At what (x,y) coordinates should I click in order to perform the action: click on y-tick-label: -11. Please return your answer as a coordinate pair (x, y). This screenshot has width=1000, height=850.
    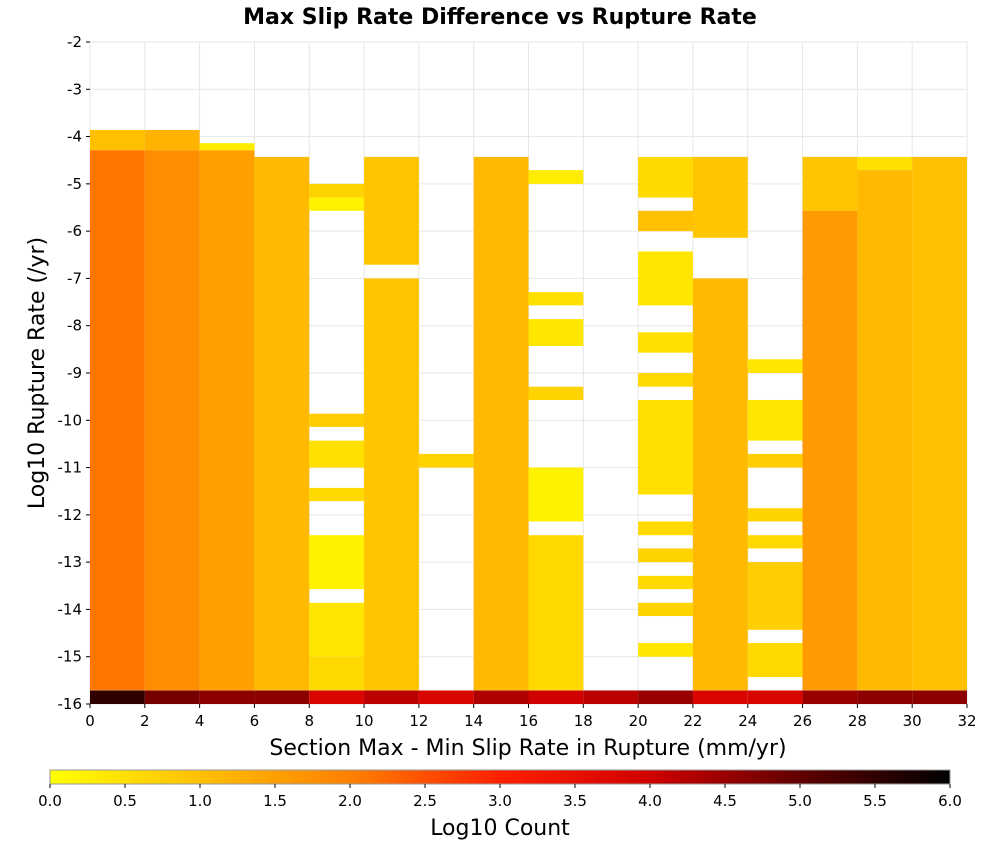
    Looking at the image, I should click on (70, 468).